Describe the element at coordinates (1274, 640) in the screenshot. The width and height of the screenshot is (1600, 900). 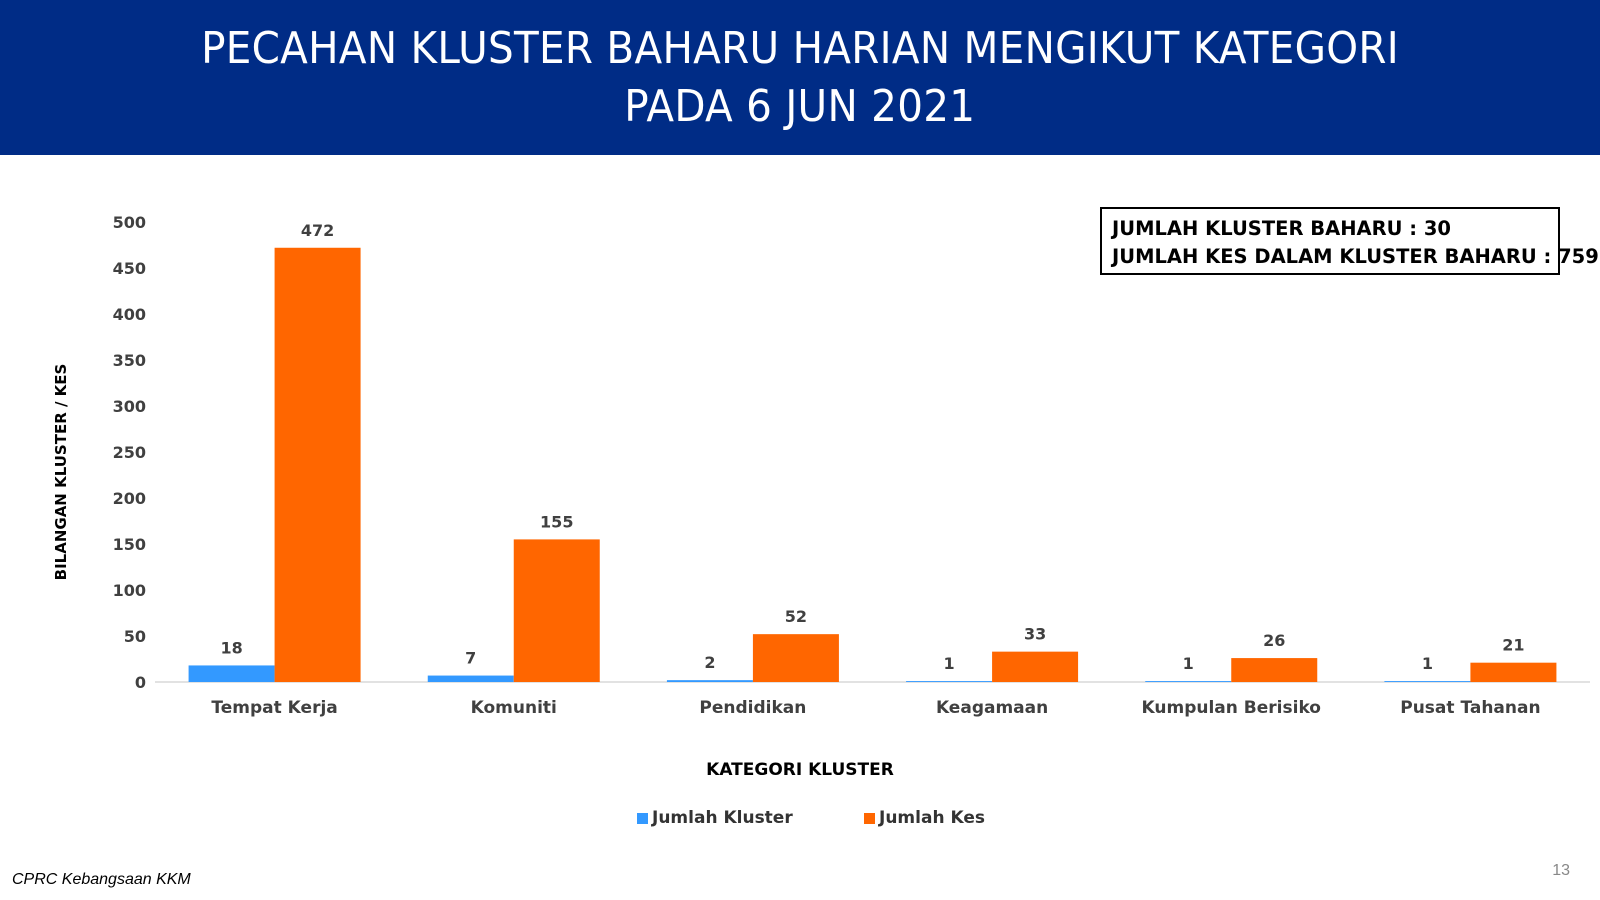
I see `data-label-jumlah-kes: 26` at that location.